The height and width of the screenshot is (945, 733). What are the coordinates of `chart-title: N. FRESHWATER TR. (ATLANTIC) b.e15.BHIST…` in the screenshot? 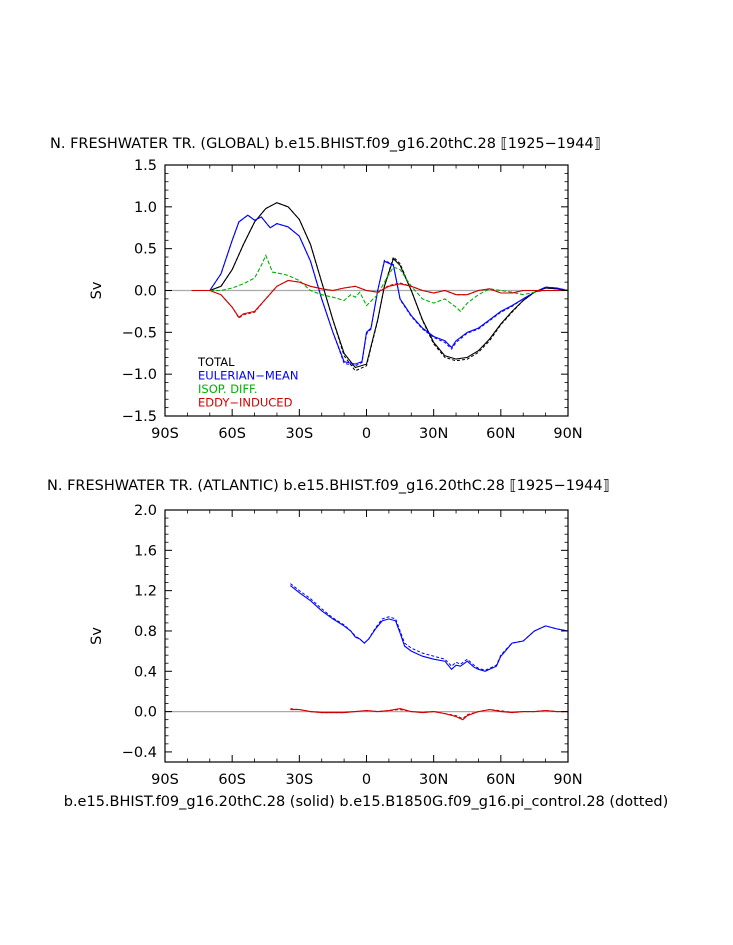 It's located at (328, 486).